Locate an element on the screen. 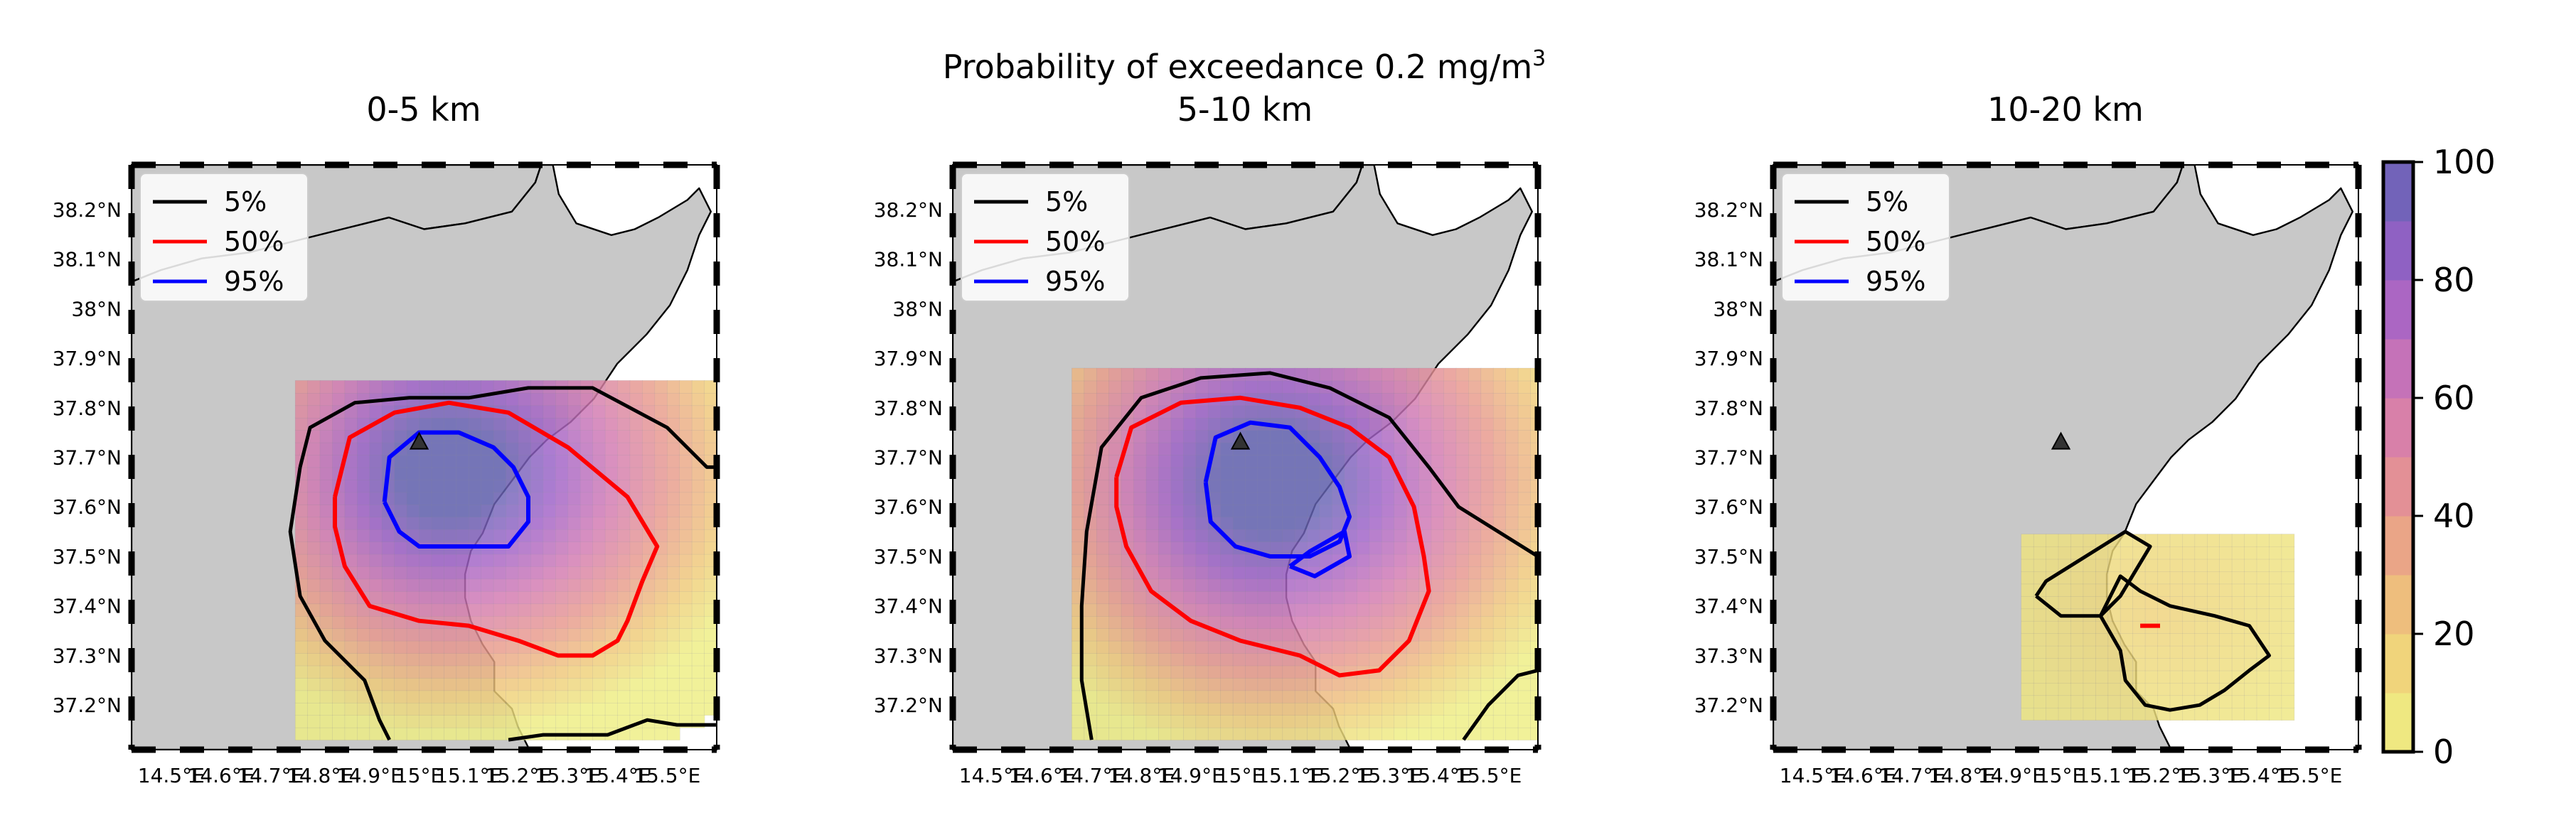 The width and height of the screenshot is (2576, 825). x-tick-label: 14.6°E is located at coordinates (1863, 775).